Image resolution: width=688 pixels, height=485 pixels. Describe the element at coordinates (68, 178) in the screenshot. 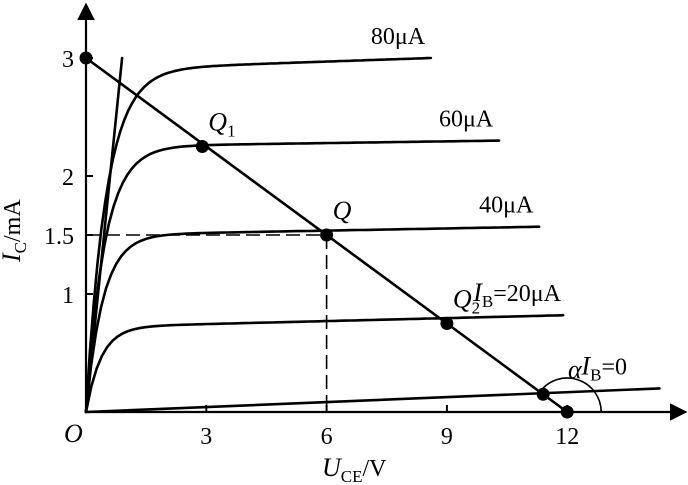

I see `y-tick-label-2: 2` at that location.